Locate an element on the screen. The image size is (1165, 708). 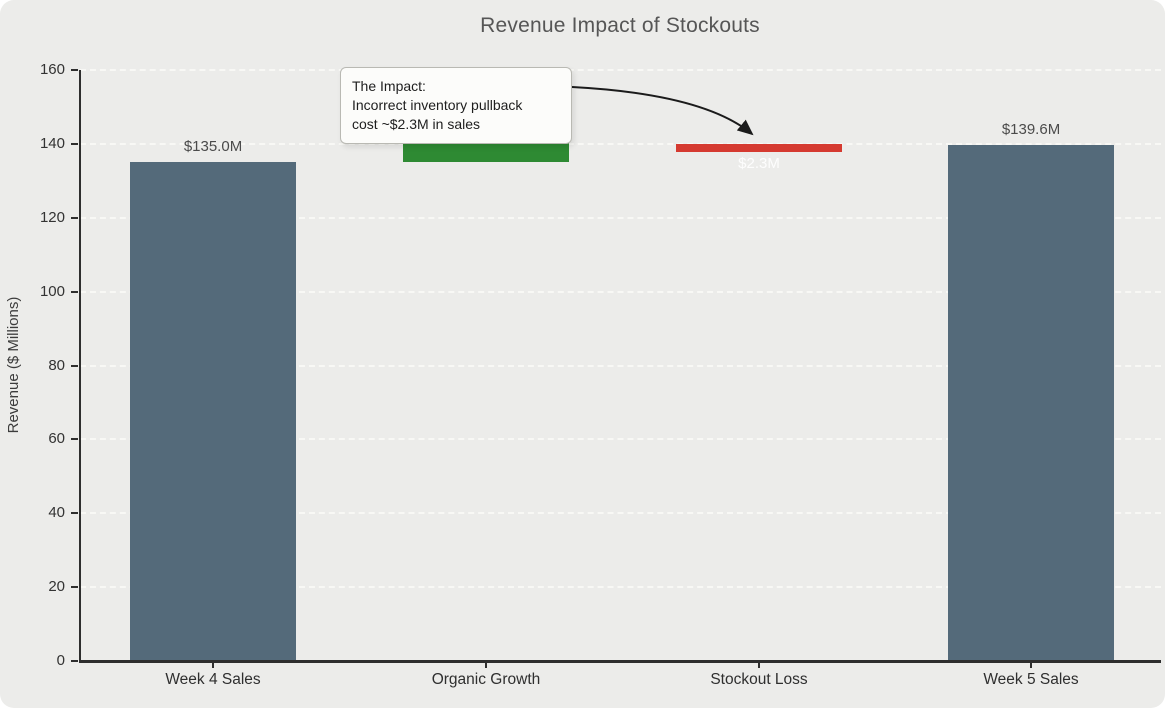
y-tick-label-140: 140 is located at coordinates (52, 143).